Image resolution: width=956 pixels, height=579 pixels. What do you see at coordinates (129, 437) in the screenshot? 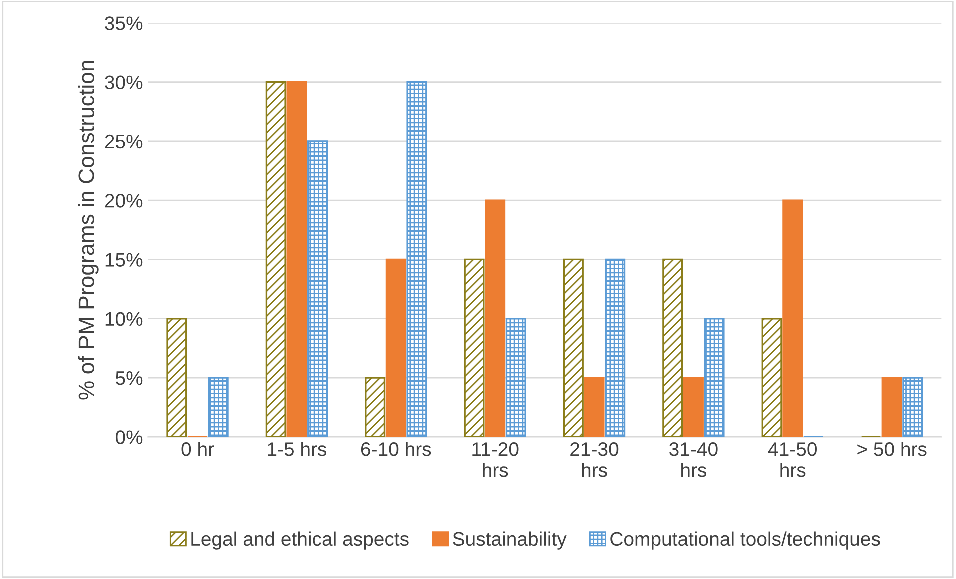
I see `y-tick-label: 0%` at bounding box center [129, 437].